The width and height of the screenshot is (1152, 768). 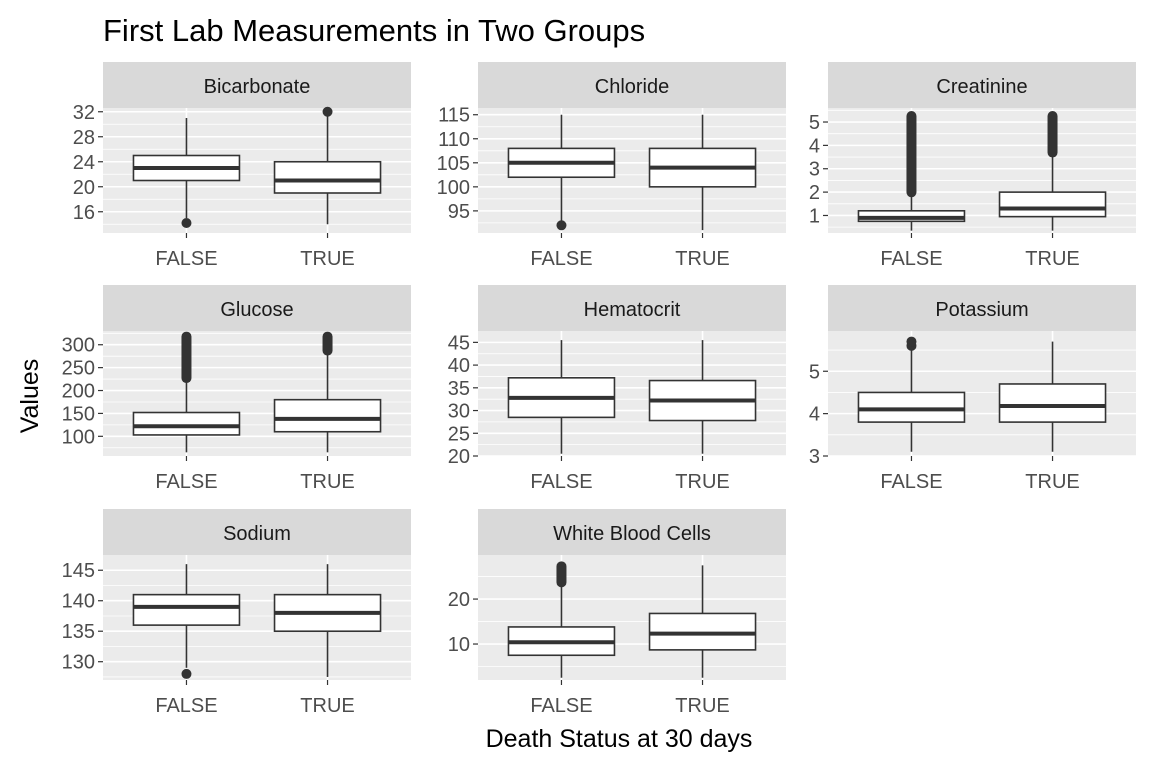 I want to click on facet-panel: White Blood Cells 10 20 FALSE TRUE, so click(x=617, y=613).